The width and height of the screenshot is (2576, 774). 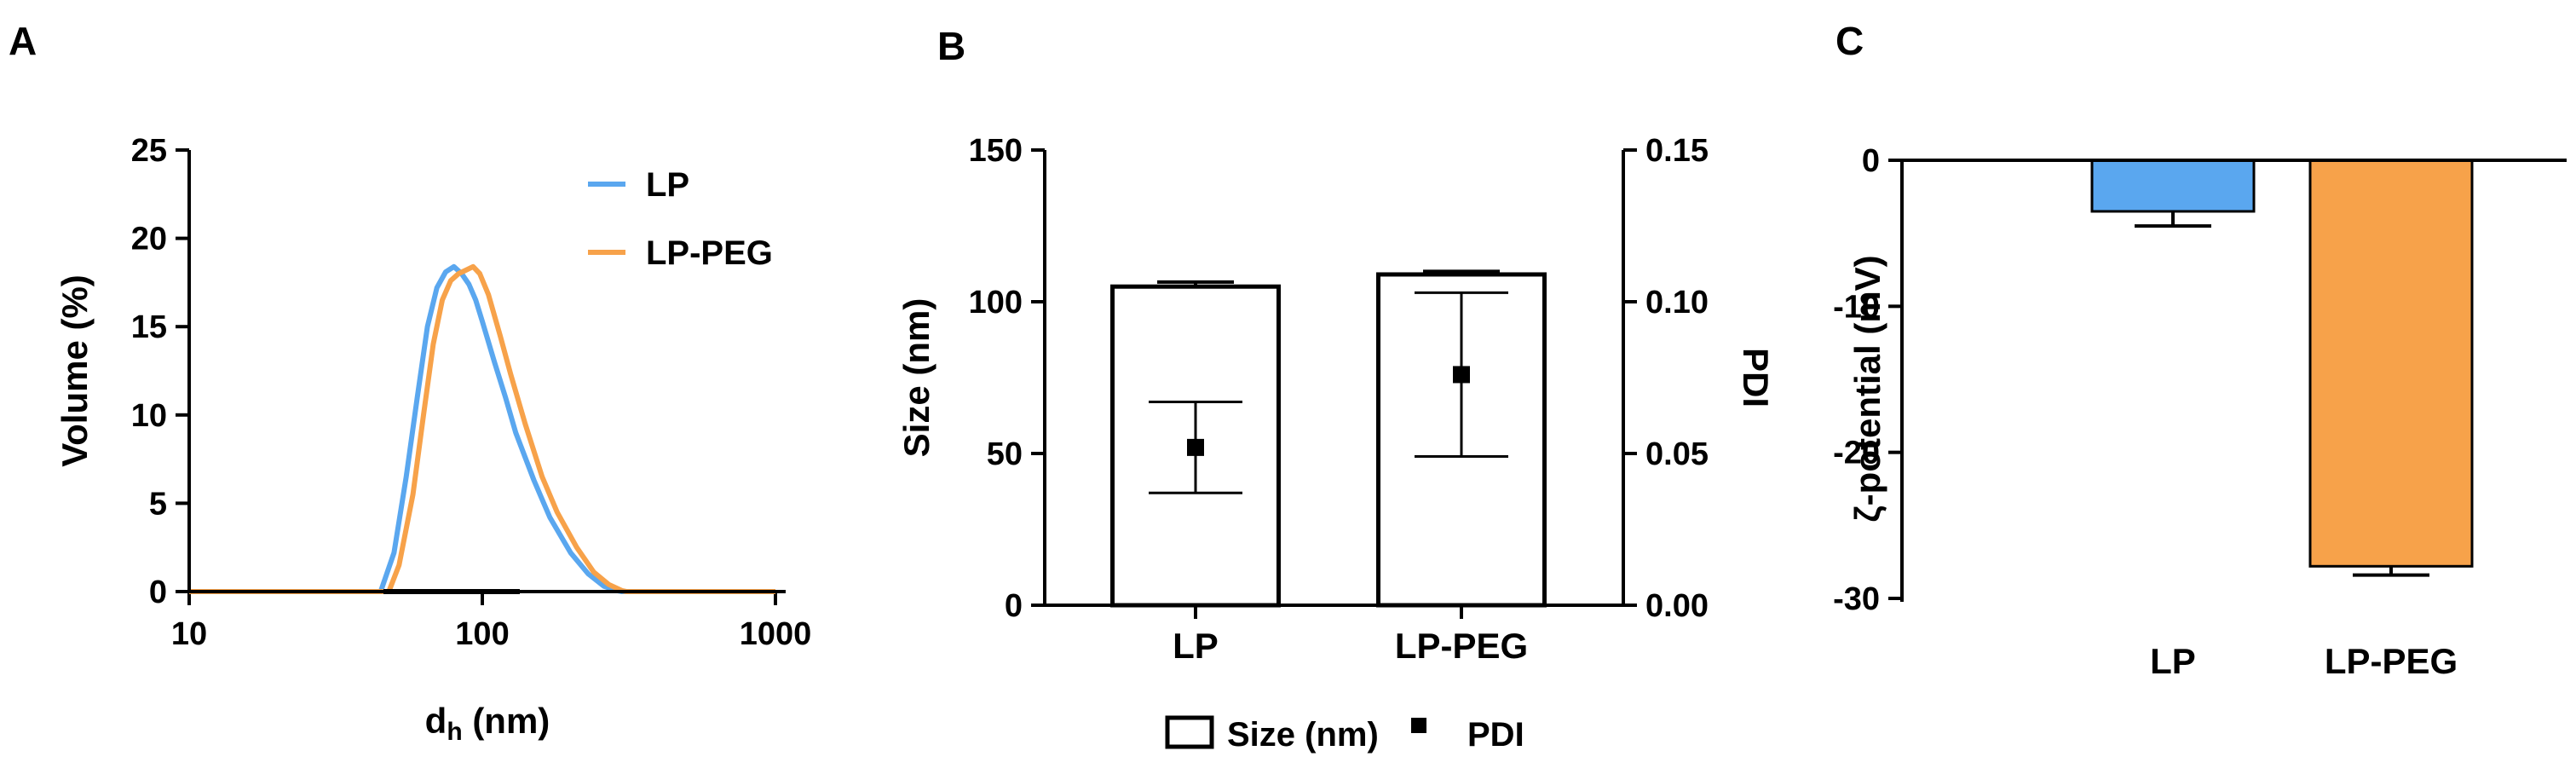 What do you see at coordinates (1461, 375) in the screenshot?
I see `pdi-point-lp-peg` at bounding box center [1461, 375].